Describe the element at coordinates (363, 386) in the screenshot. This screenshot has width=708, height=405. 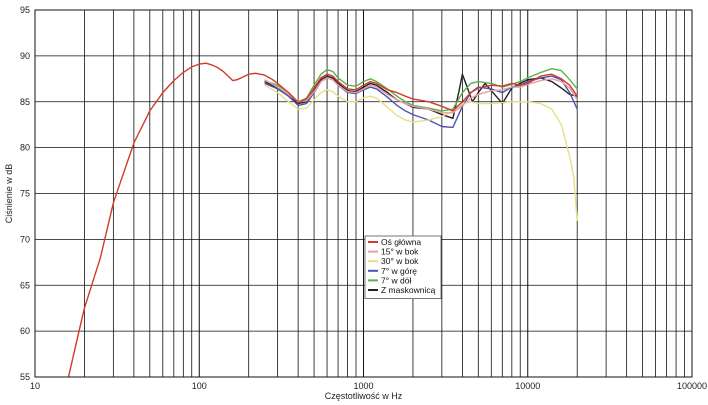
I see `x-tick-label: 1000` at that location.